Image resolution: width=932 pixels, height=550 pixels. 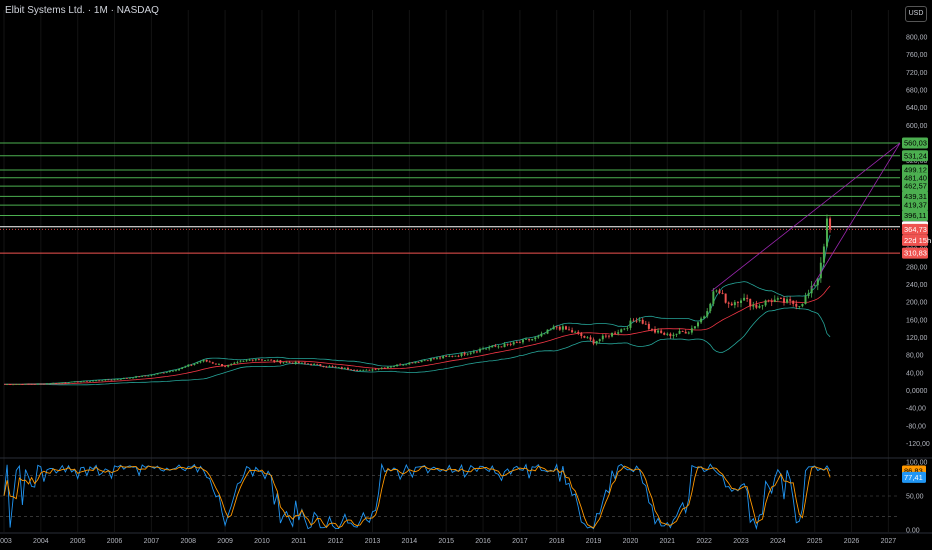 I want to click on y-tick-label: 40,00, so click(x=915, y=373).